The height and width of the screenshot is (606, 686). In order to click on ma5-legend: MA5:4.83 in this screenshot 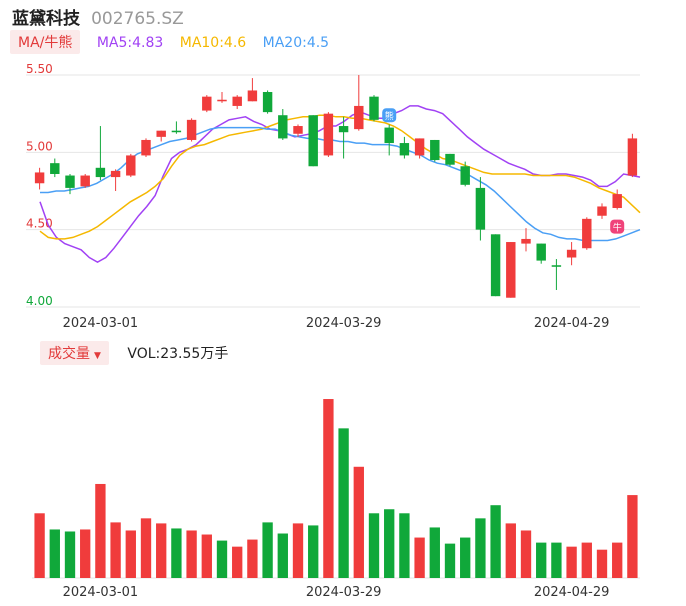, I will do `click(130, 43)`.